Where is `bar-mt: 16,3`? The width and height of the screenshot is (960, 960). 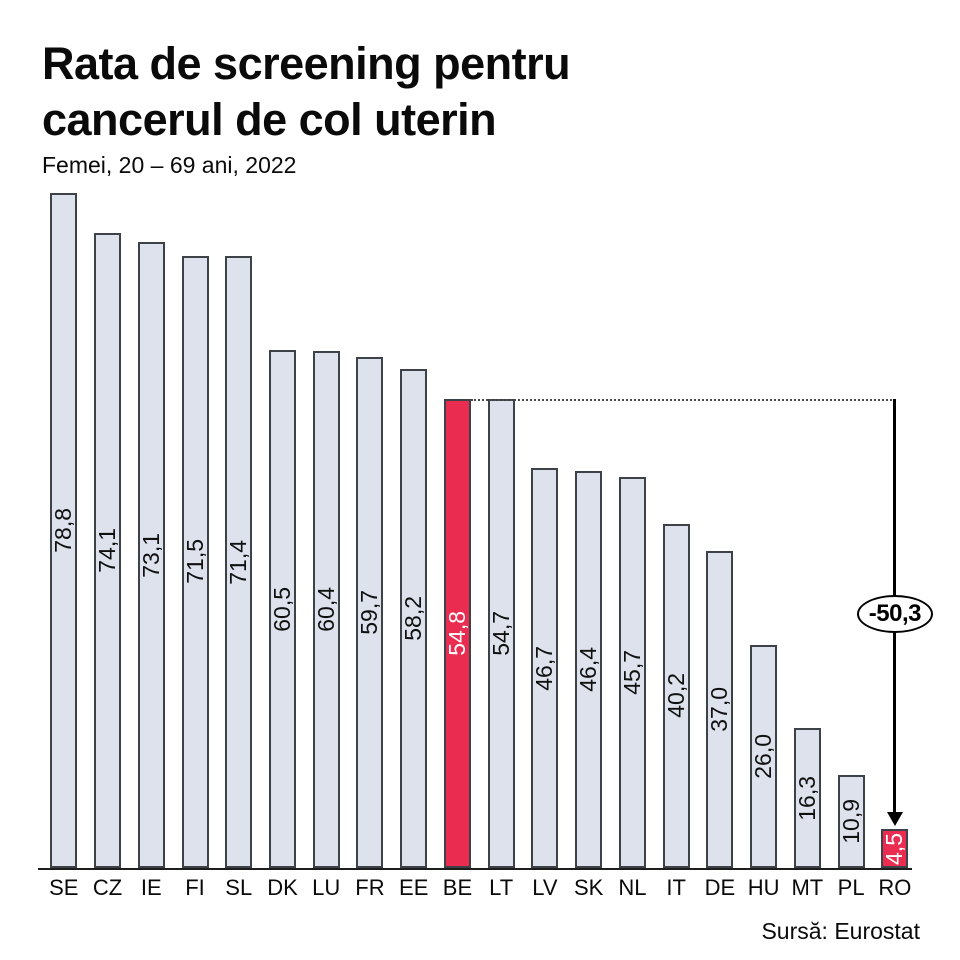 bar-mt: 16,3 is located at coordinates (807, 798).